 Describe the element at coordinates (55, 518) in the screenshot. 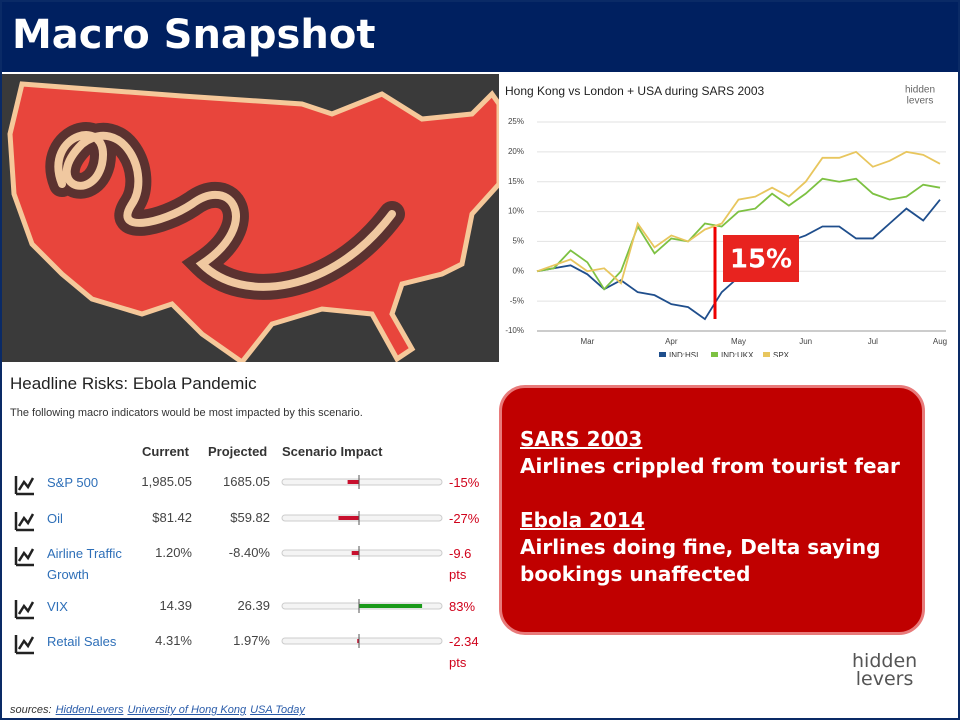

I see `indicator-name: Oil` at that location.